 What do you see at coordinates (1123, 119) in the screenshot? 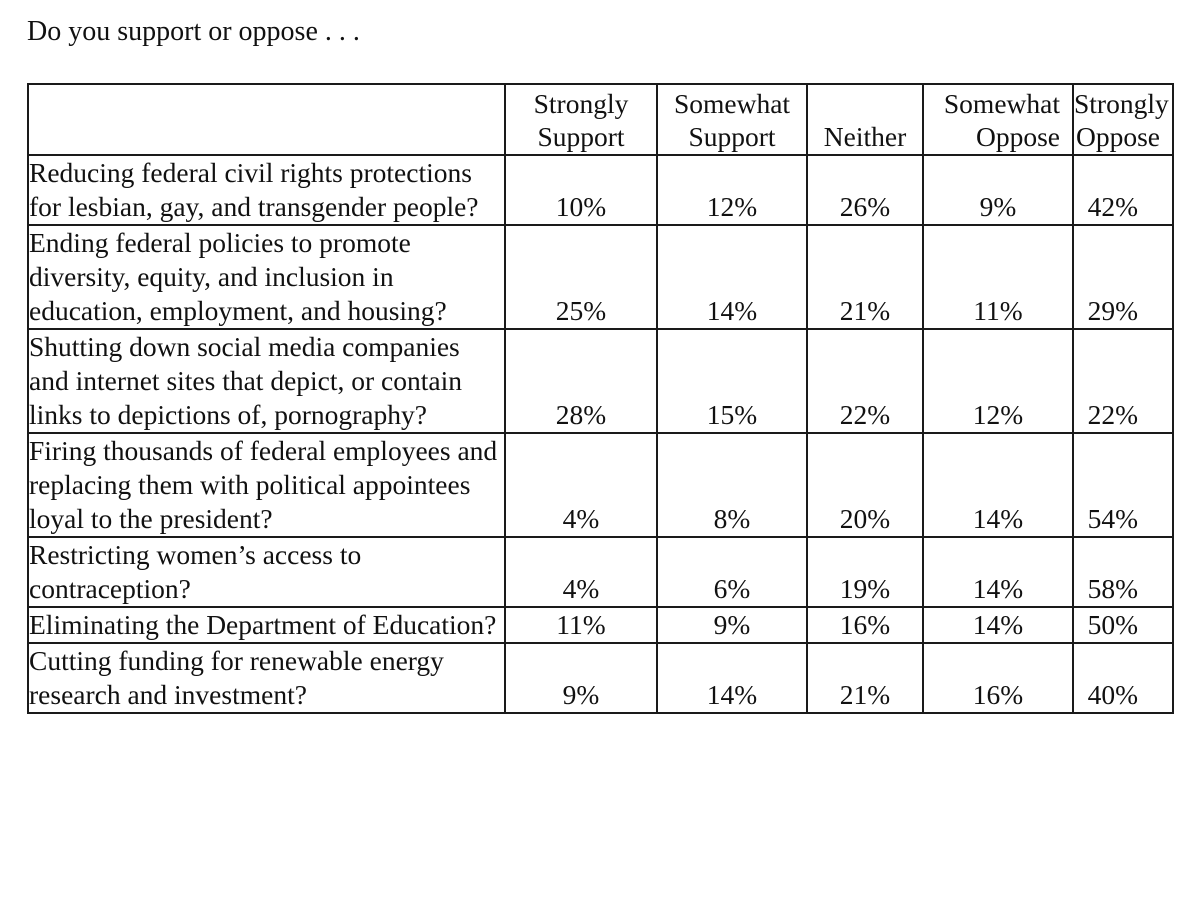
I see `column-header-strongly-oppose: Strongly Oppose` at bounding box center [1123, 119].